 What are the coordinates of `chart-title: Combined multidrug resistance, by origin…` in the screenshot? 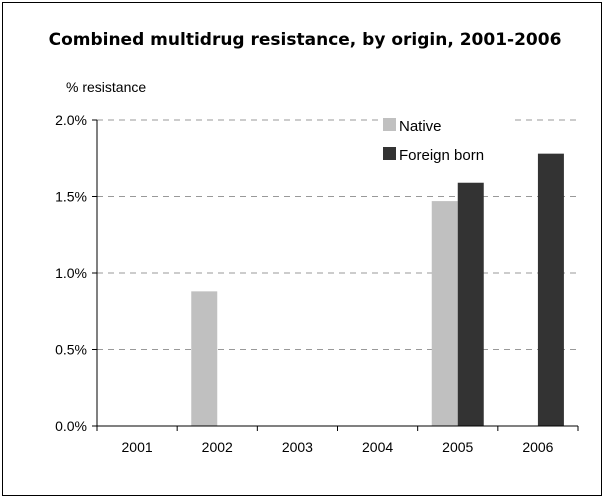 It's located at (305, 40).